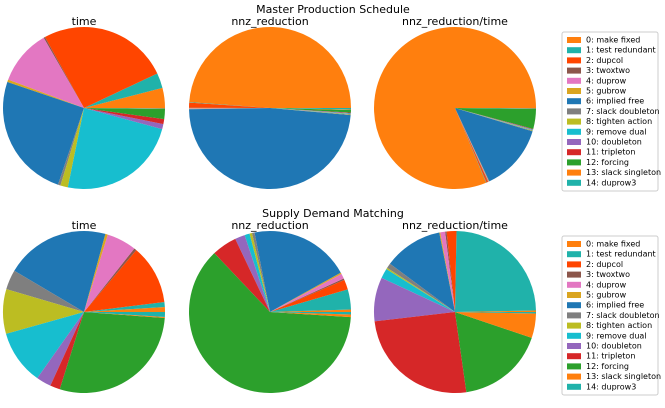 The width and height of the screenshot is (665, 408). I want to click on legend-label: 8: tighten action, so click(619, 325).